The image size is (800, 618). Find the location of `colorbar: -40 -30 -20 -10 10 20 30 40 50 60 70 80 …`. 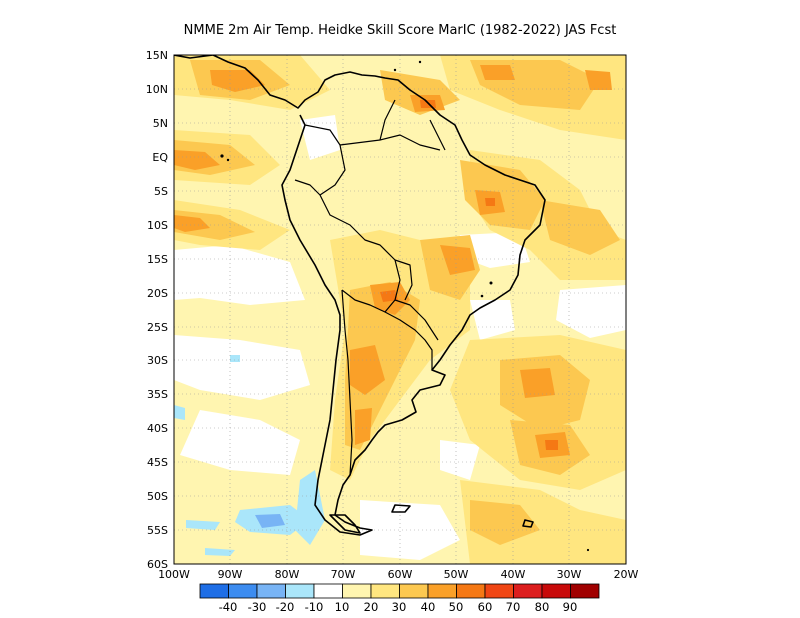

colorbar: -40 -30 -20 -10 10 20 30 40 50 60 70 80 … is located at coordinates (399, 598).